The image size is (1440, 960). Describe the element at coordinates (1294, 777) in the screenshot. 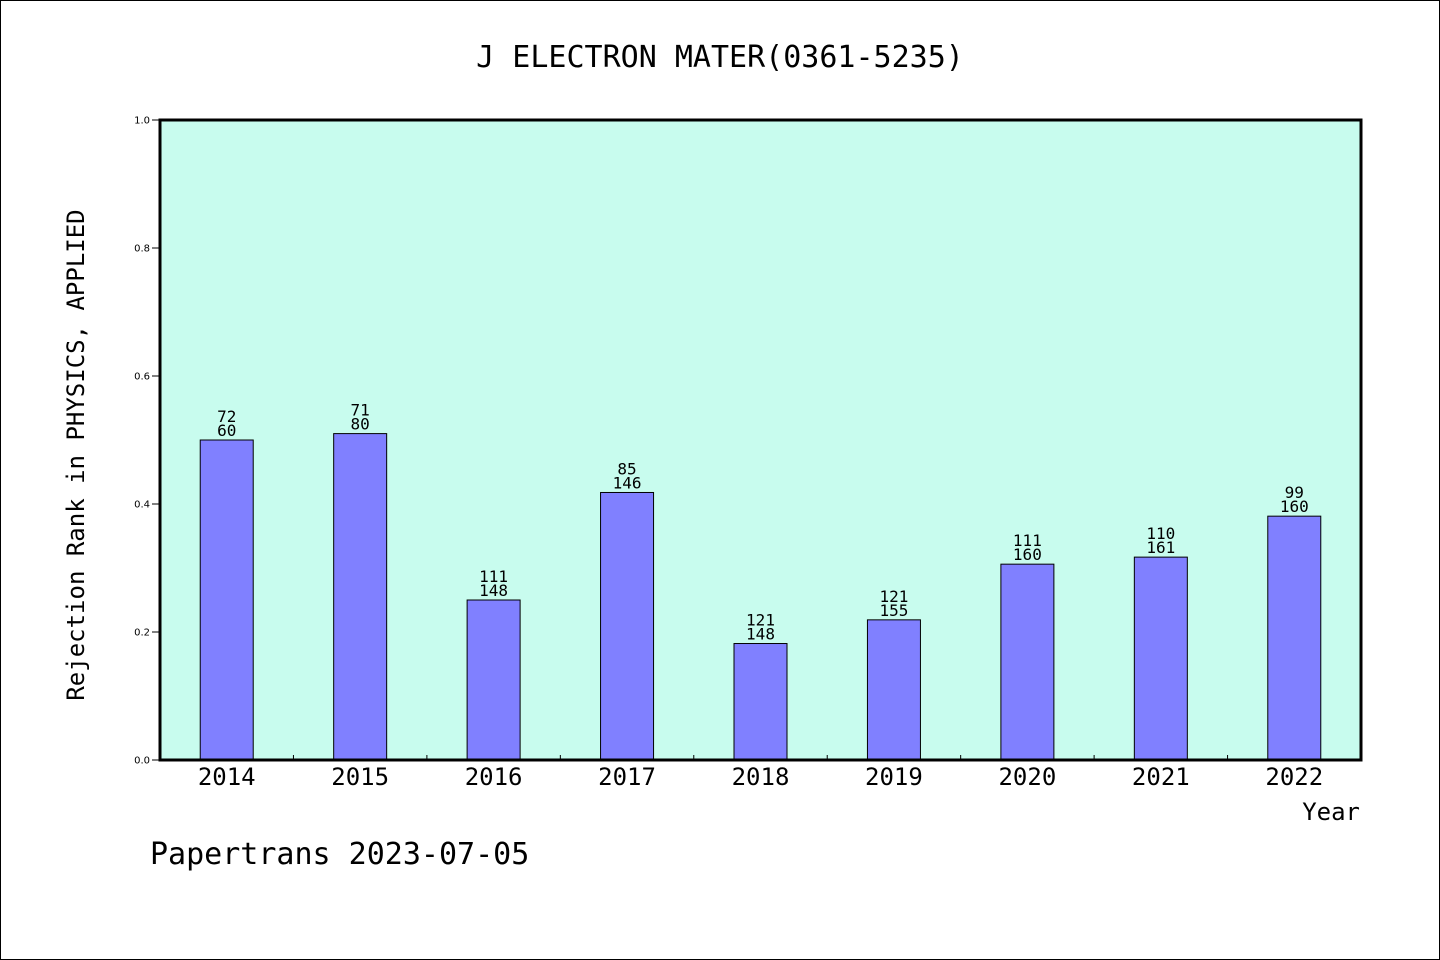

I see `x-tick-label: 2022` at that location.